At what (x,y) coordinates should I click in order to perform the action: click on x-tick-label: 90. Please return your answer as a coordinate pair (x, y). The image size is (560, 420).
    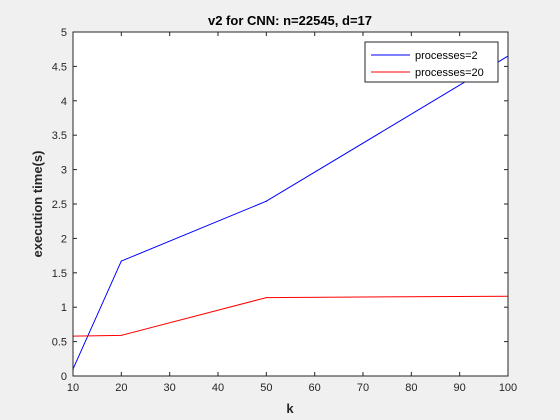
    Looking at the image, I should click on (460, 388).